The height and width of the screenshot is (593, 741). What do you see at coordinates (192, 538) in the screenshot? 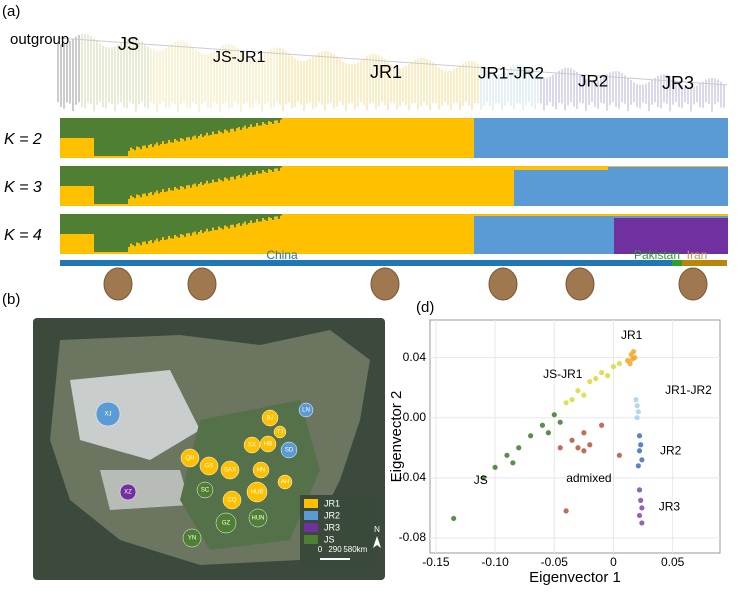
I see `site-pie` at bounding box center [192, 538].